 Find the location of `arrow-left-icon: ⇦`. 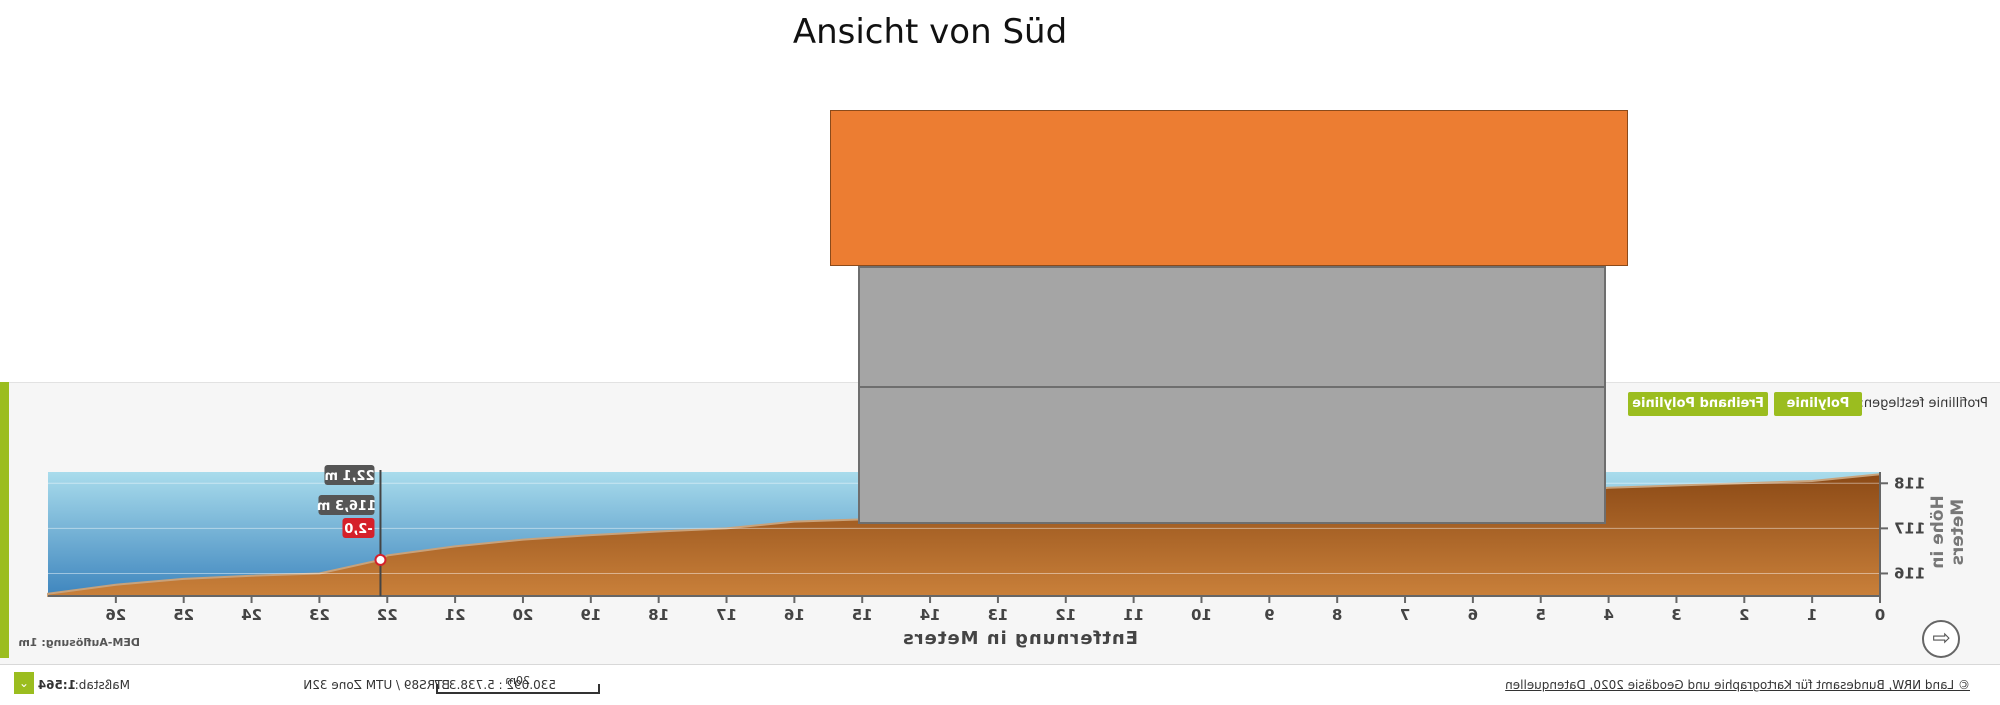

arrow-left-icon: ⇦ is located at coordinates (1941, 638).